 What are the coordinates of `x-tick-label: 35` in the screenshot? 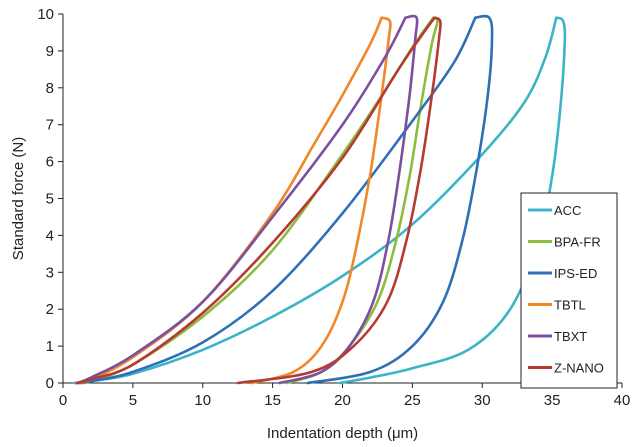 It's located at (552, 400).